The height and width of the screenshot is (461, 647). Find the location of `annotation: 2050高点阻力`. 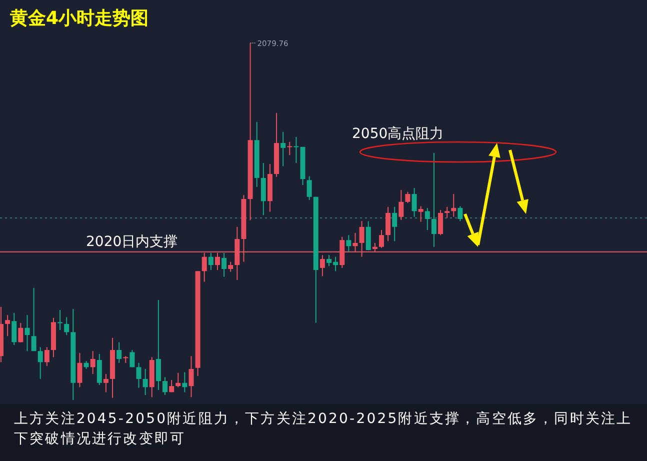

annotation: 2050高点阻力 is located at coordinates (398, 134).